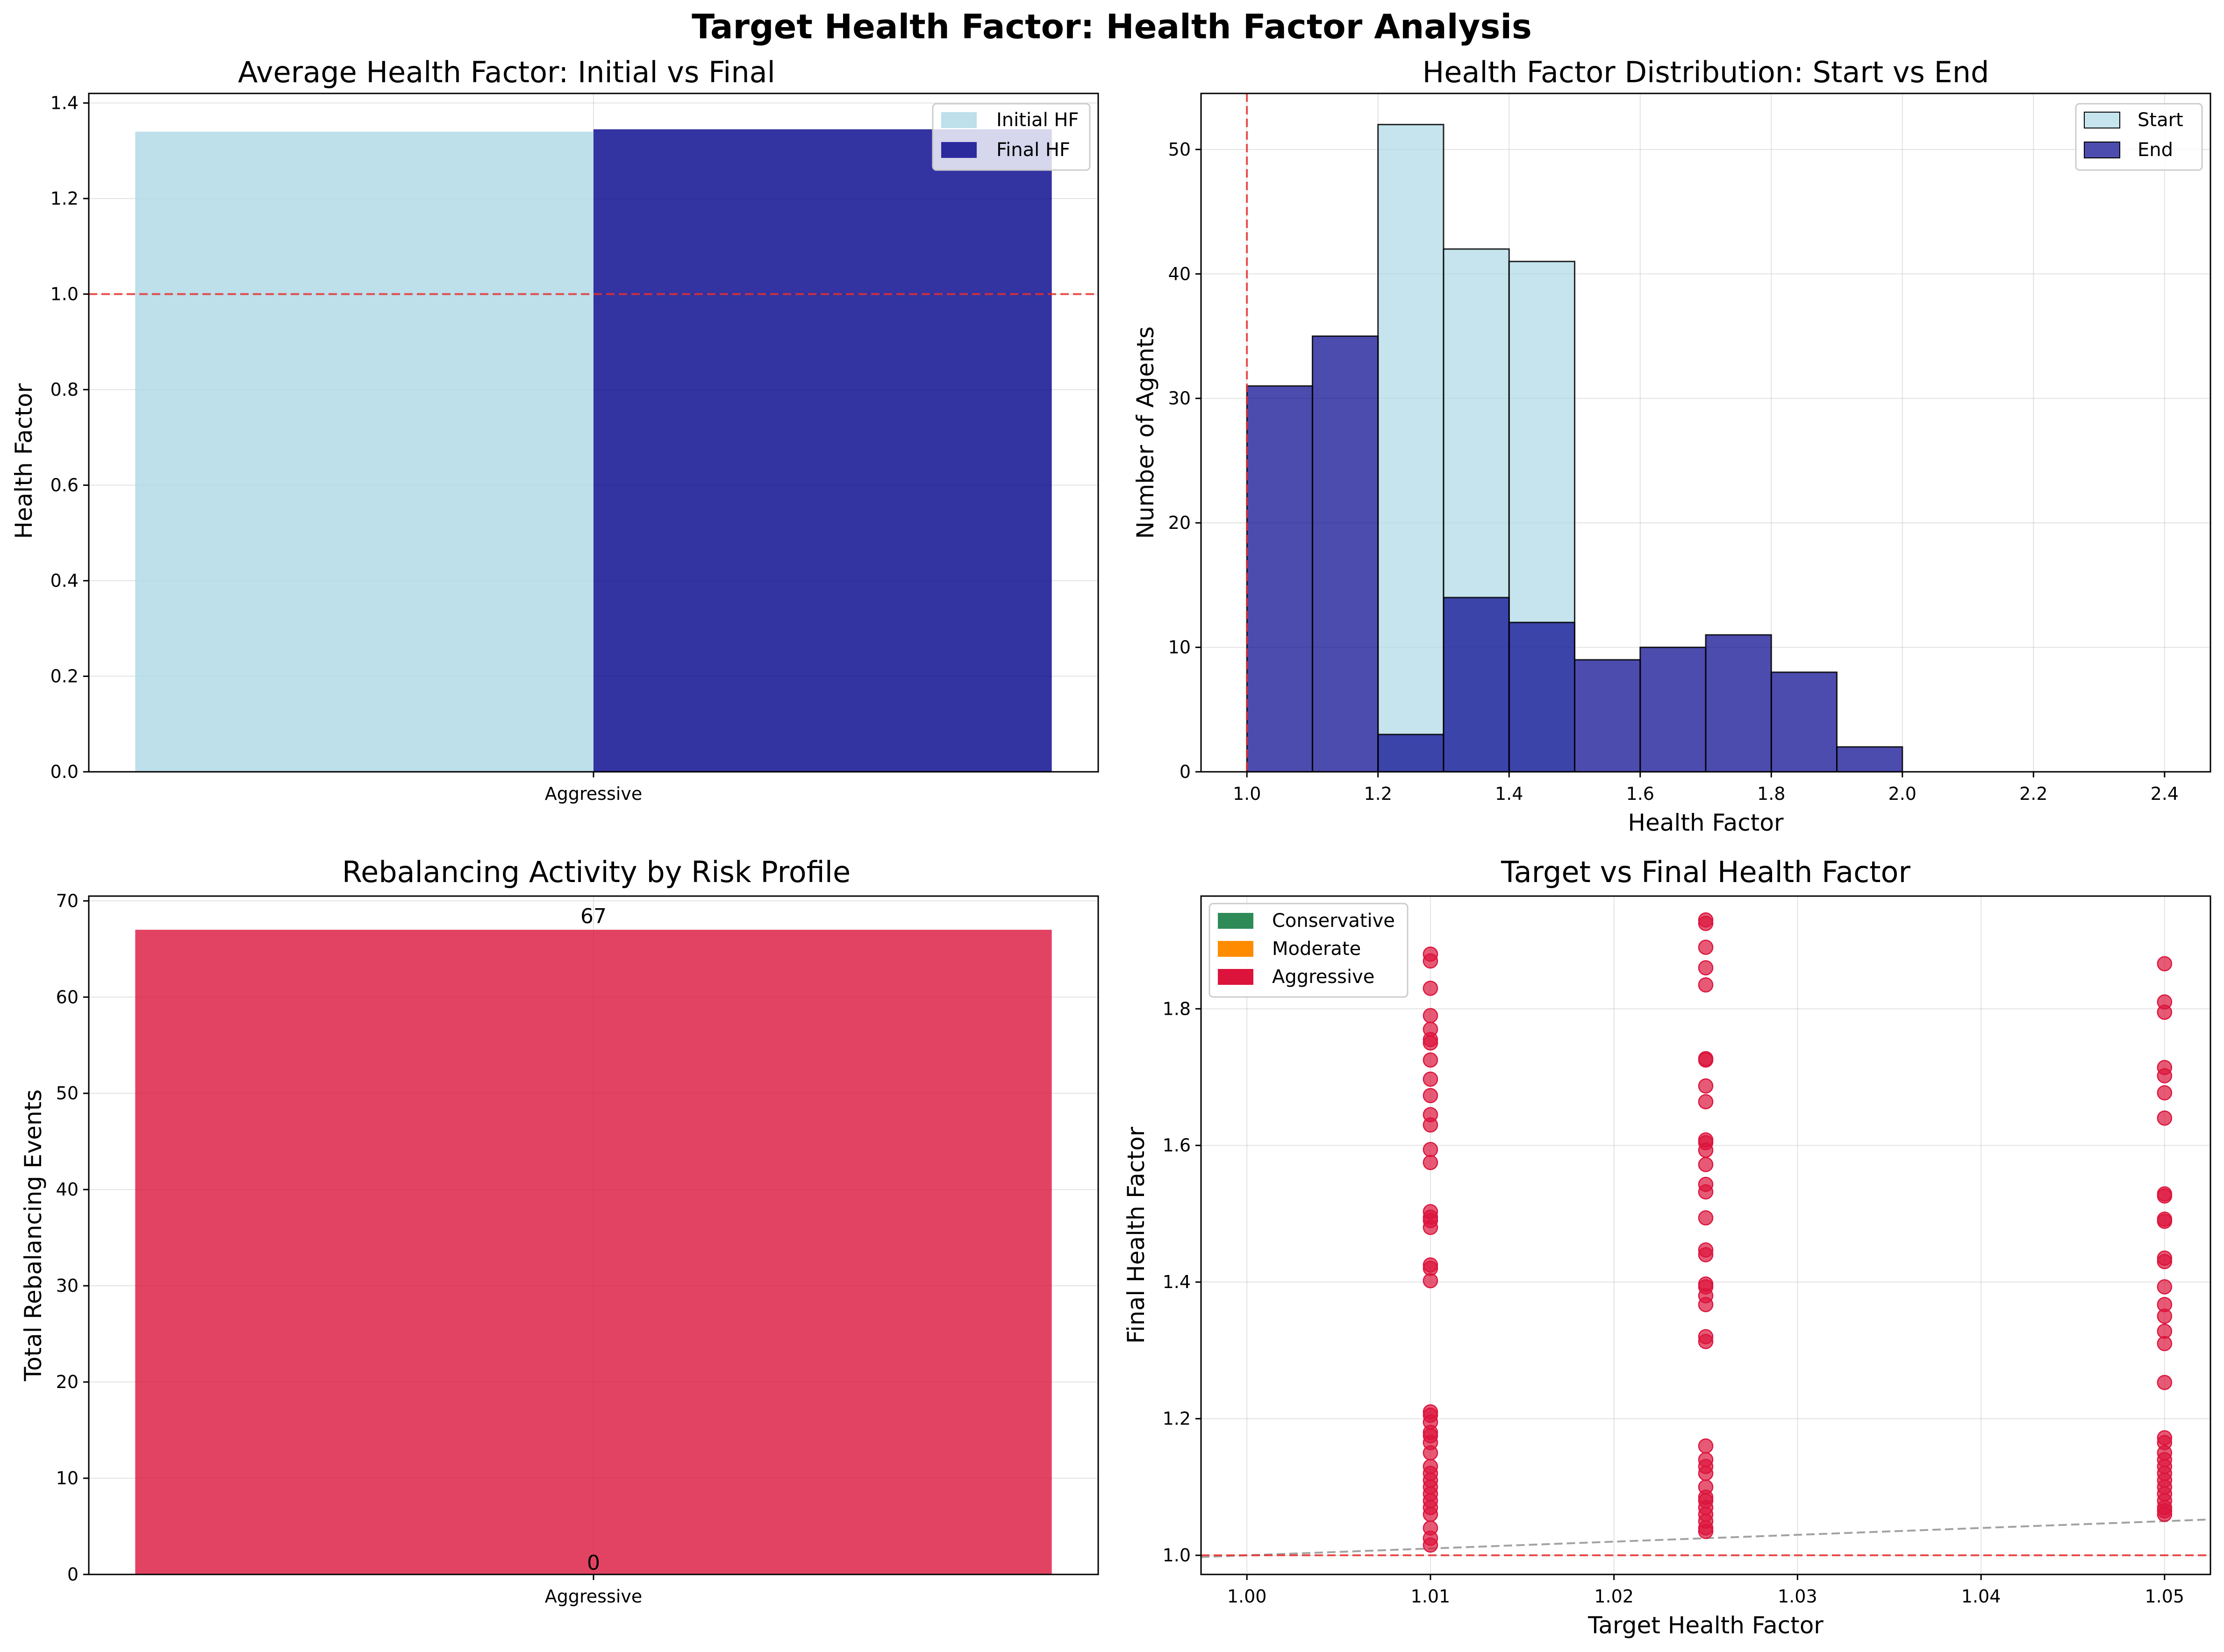 The height and width of the screenshot is (1652, 2224). What do you see at coordinates (1334, 921) in the screenshot?
I see `legend-label-conservative: Conservative` at bounding box center [1334, 921].